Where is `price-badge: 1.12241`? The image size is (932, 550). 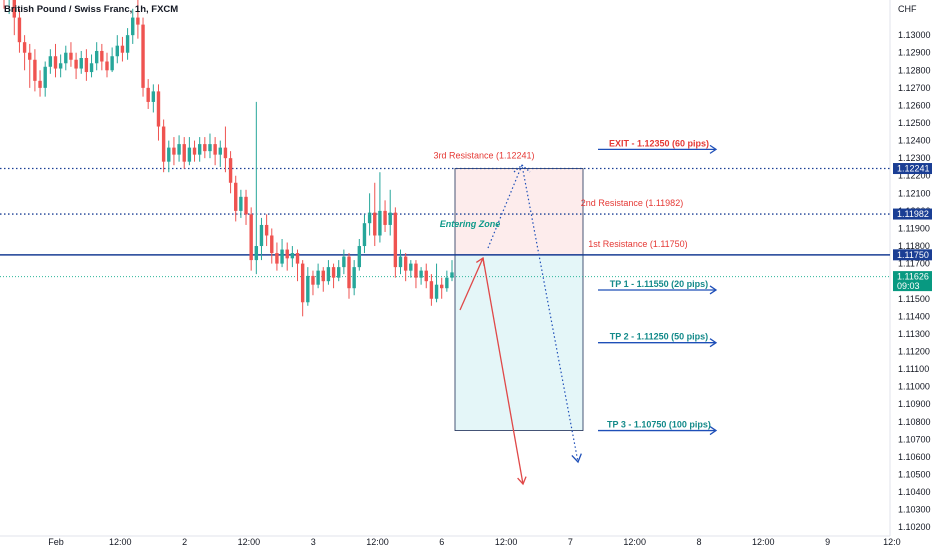 price-badge: 1.12241 is located at coordinates (912, 169).